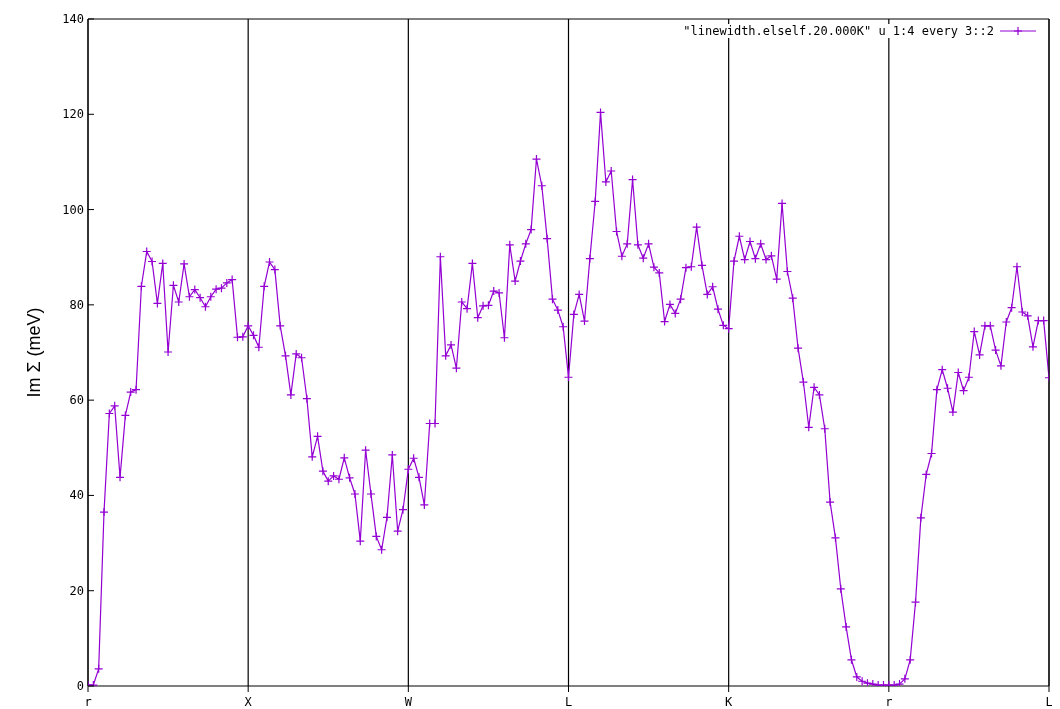 The width and height of the screenshot is (1060, 709). Describe the element at coordinates (76, 590) in the screenshot. I see `y-tick-label: 20` at that location.